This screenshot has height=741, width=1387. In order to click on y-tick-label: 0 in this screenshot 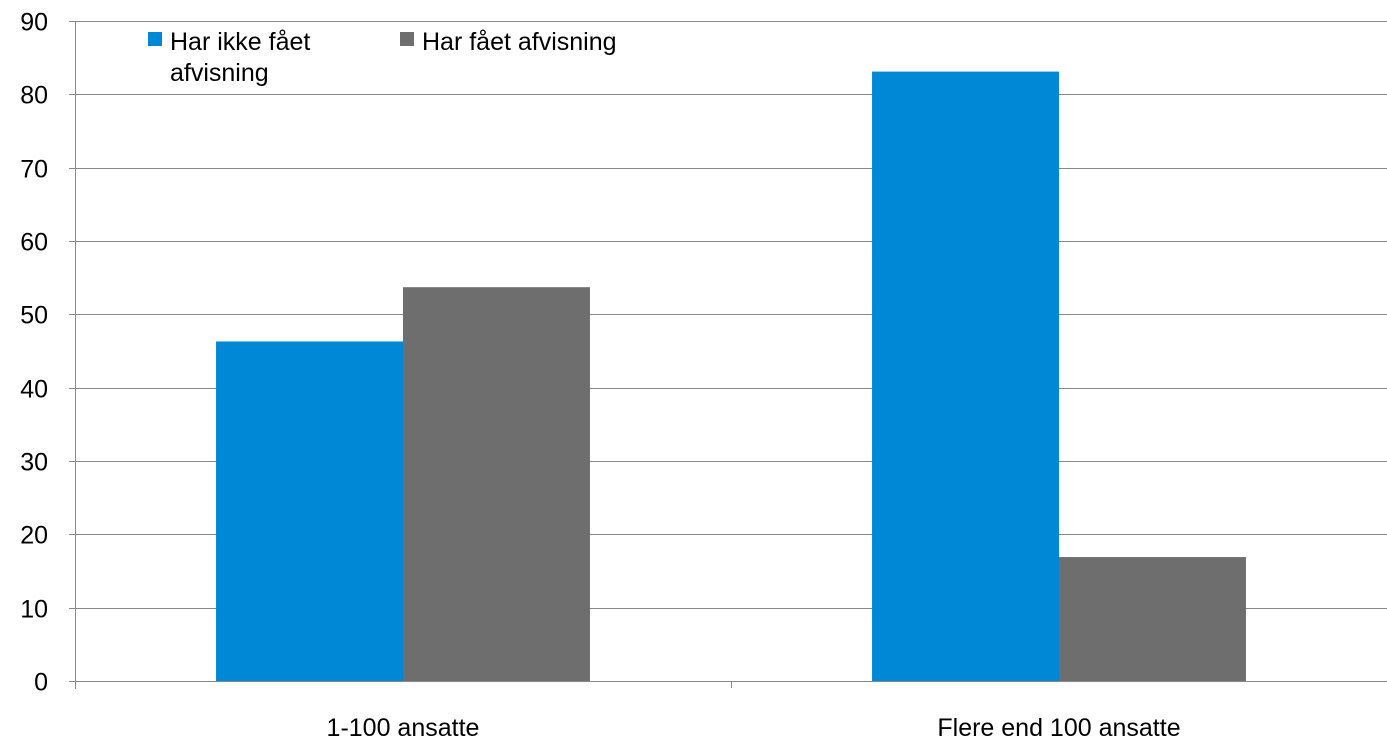, I will do `click(41, 683)`.